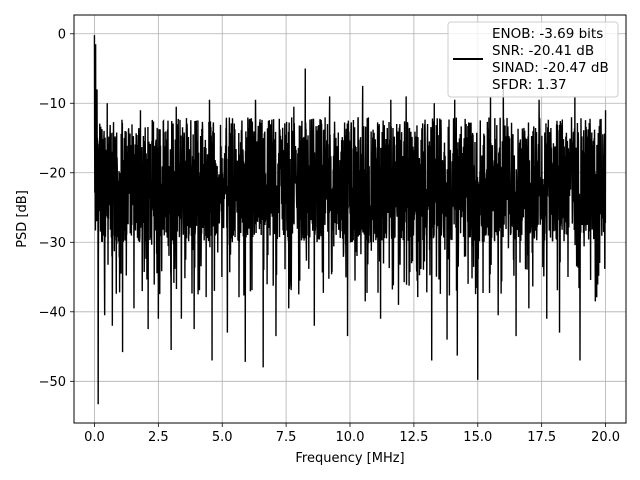 The width and height of the screenshot is (640, 480). What do you see at coordinates (529, 85) in the screenshot?
I see `legend-sfdr: SFDR: 1.37` at bounding box center [529, 85].